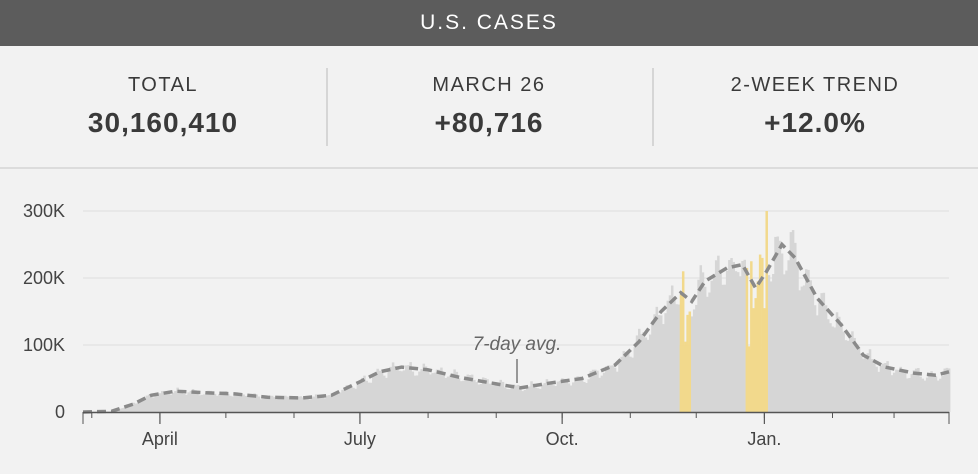  I want to click on highlight-band, so click(685, 378).